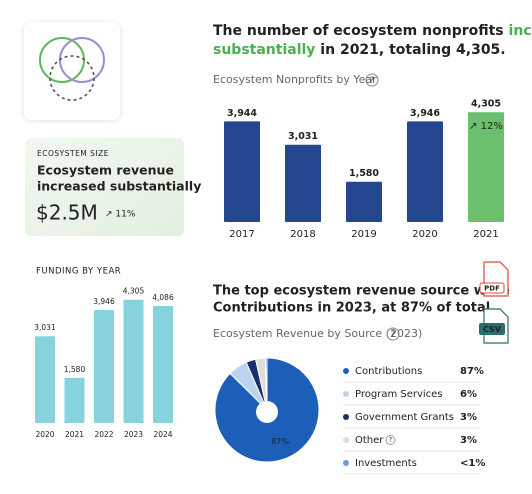 The image size is (532, 494). I want to click on x-tick-label: 2017, so click(241, 234).